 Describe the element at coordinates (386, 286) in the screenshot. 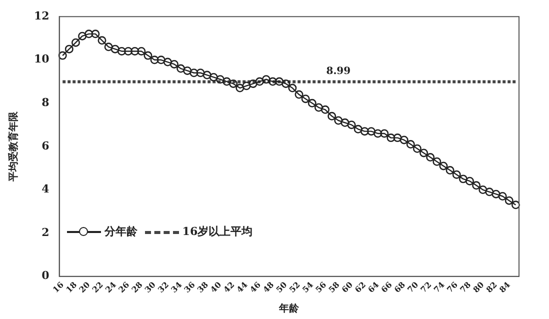

I see `x-tick-label: 66` at that location.